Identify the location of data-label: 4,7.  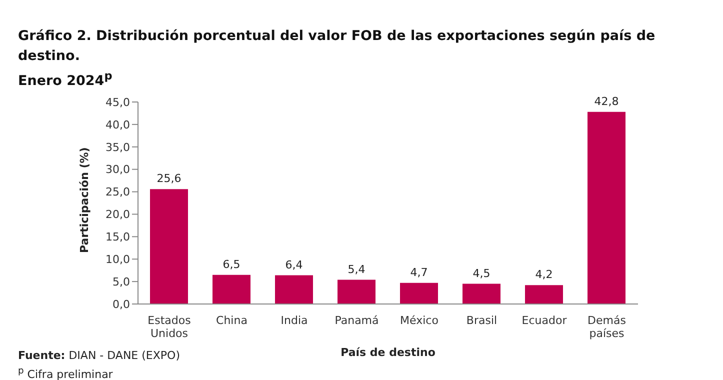
(419, 272).